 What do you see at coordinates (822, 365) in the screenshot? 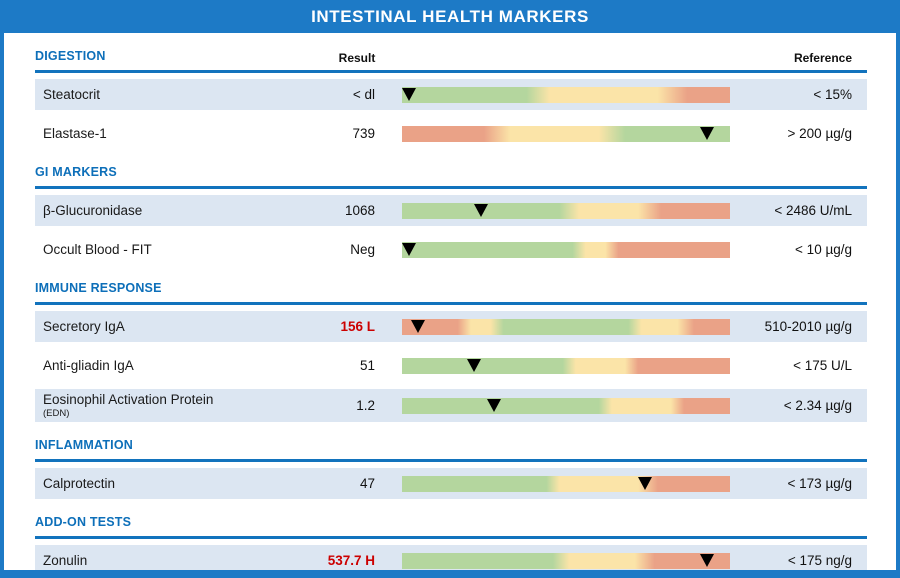
I see `reference-value: < 175 U/L` at bounding box center [822, 365].